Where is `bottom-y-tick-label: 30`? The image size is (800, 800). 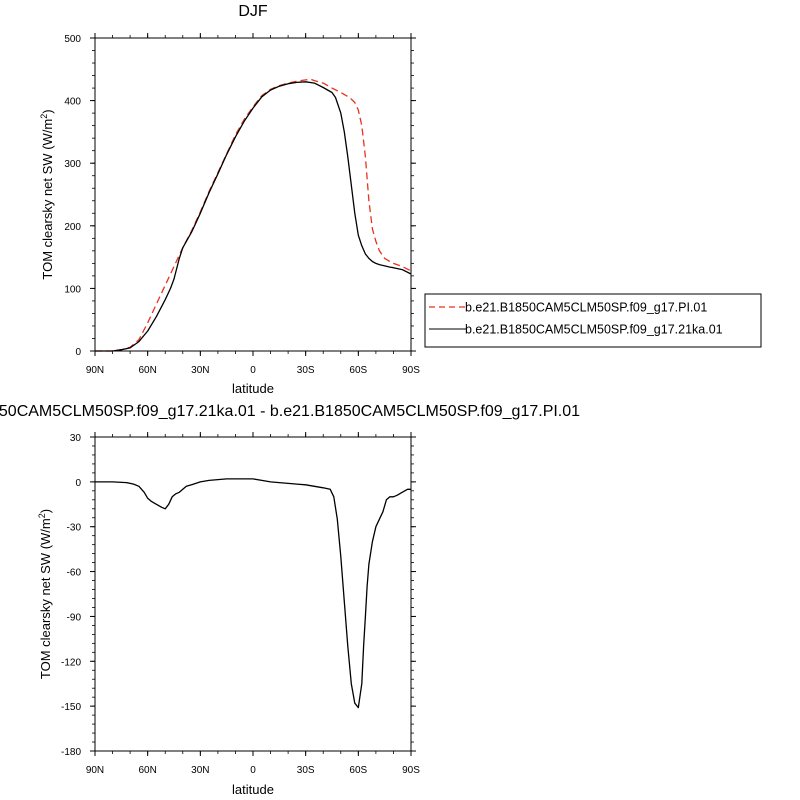 bottom-y-tick-label: 30 is located at coordinates (76, 438).